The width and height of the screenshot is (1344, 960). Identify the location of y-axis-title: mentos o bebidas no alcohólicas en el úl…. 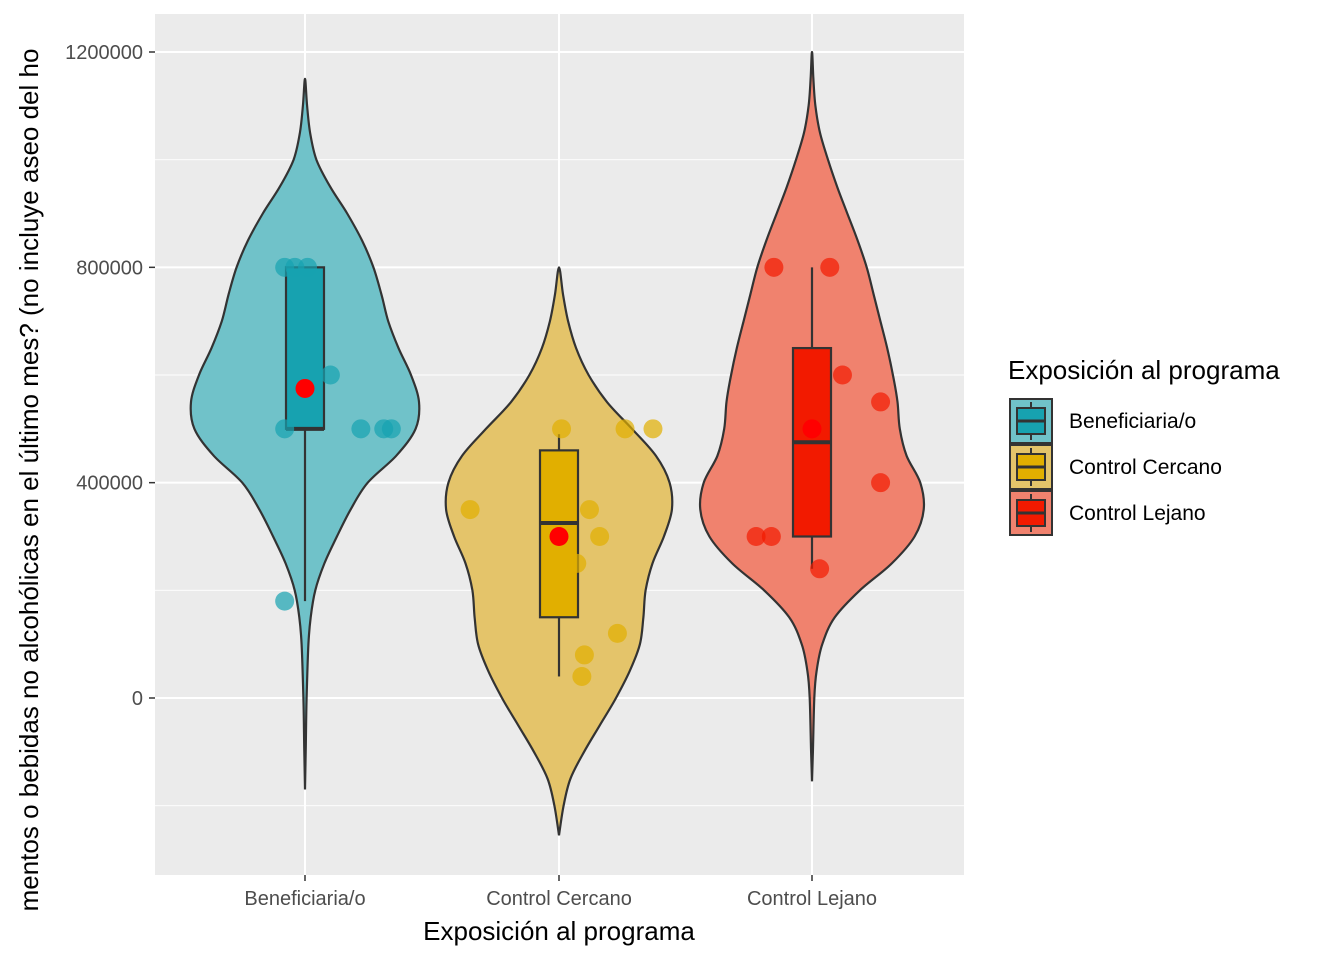
(29, 480).